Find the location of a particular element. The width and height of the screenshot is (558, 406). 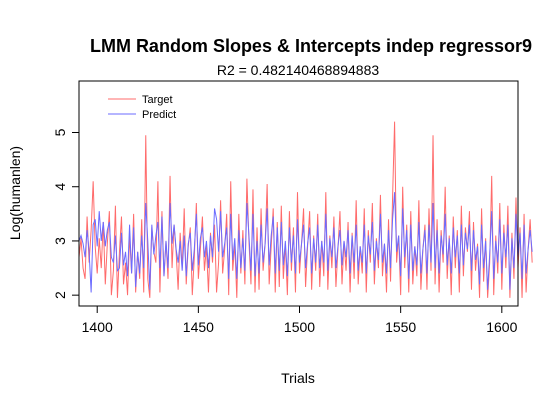

chart-subtitle: R2 = 0.482140468894883 is located at coordinates (298, 70).